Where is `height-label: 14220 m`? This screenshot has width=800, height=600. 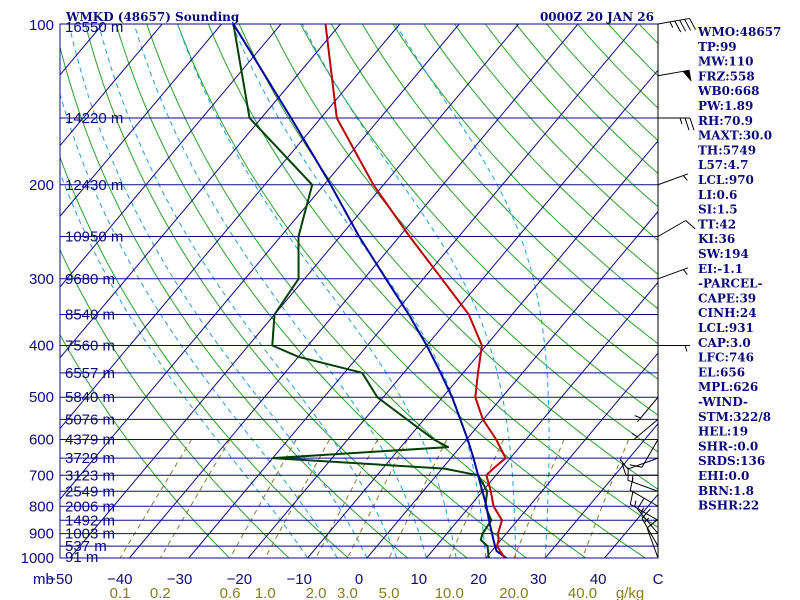
height-label: 14220 m is located at coordinates (94, 118).